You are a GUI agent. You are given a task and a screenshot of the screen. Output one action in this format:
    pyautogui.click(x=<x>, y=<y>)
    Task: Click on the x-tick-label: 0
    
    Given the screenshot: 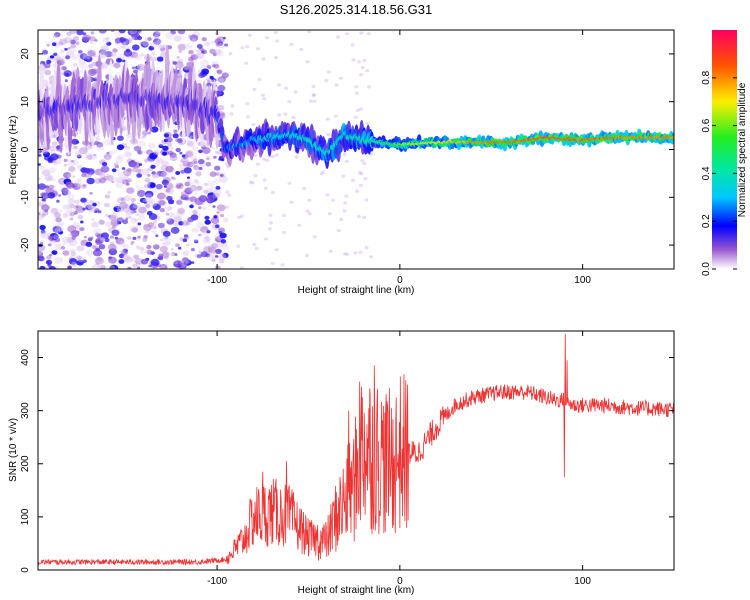 What is the action you would take?
    pyautogui.click(x=400, y=581)
    